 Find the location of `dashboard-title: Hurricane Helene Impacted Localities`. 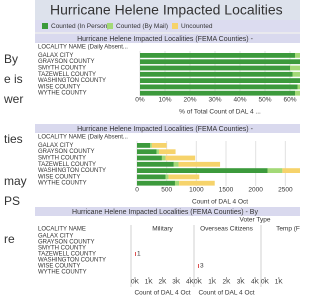

dashboard-title: Hurricane Helene Impacted Localities is located at coordinates (166, 10).